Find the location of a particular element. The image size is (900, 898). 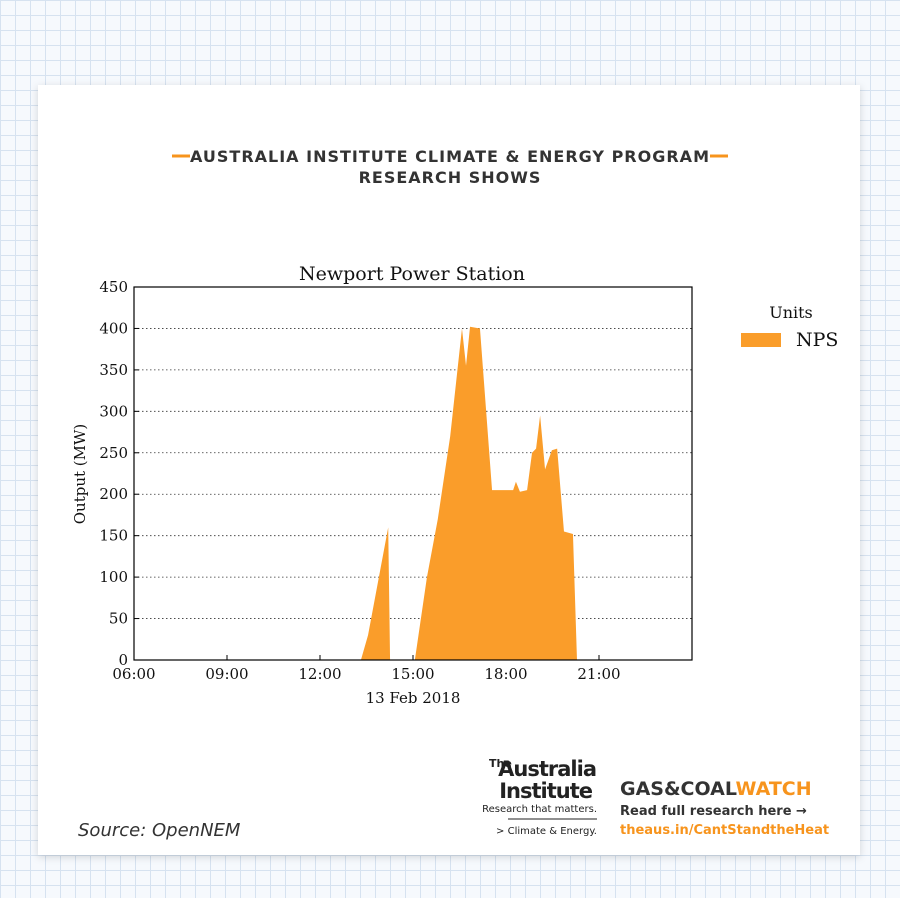

y-tick-label: 100 is located at coordinates (113, 577).